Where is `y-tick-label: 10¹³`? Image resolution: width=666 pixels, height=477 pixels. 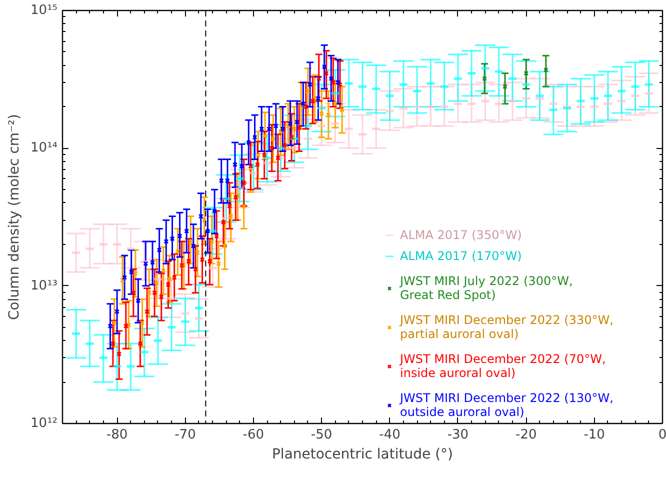
y-tick-label: 10¹³ is located at coordinates (44, 286).